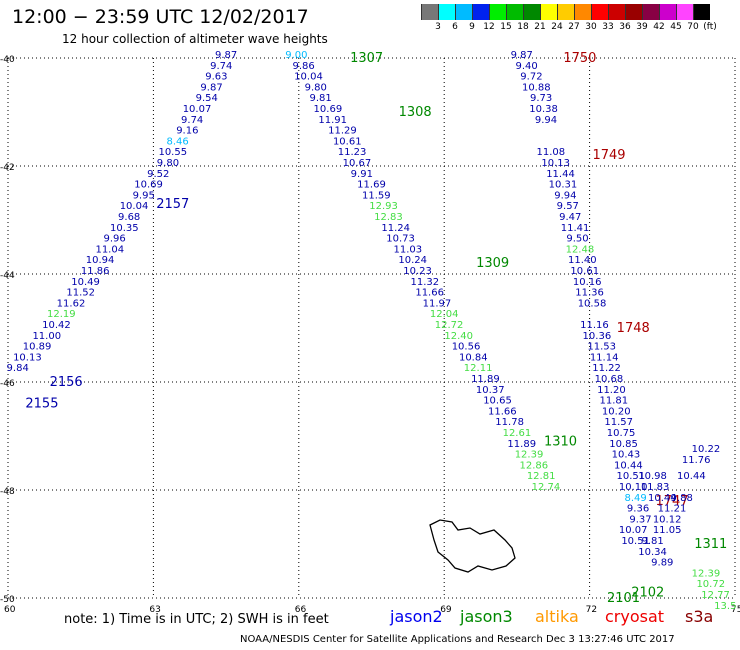 Image resolution: width=740 pixels, height=650 pixels. I want to click on wave-height-value: 12.61, so click(517, 433).